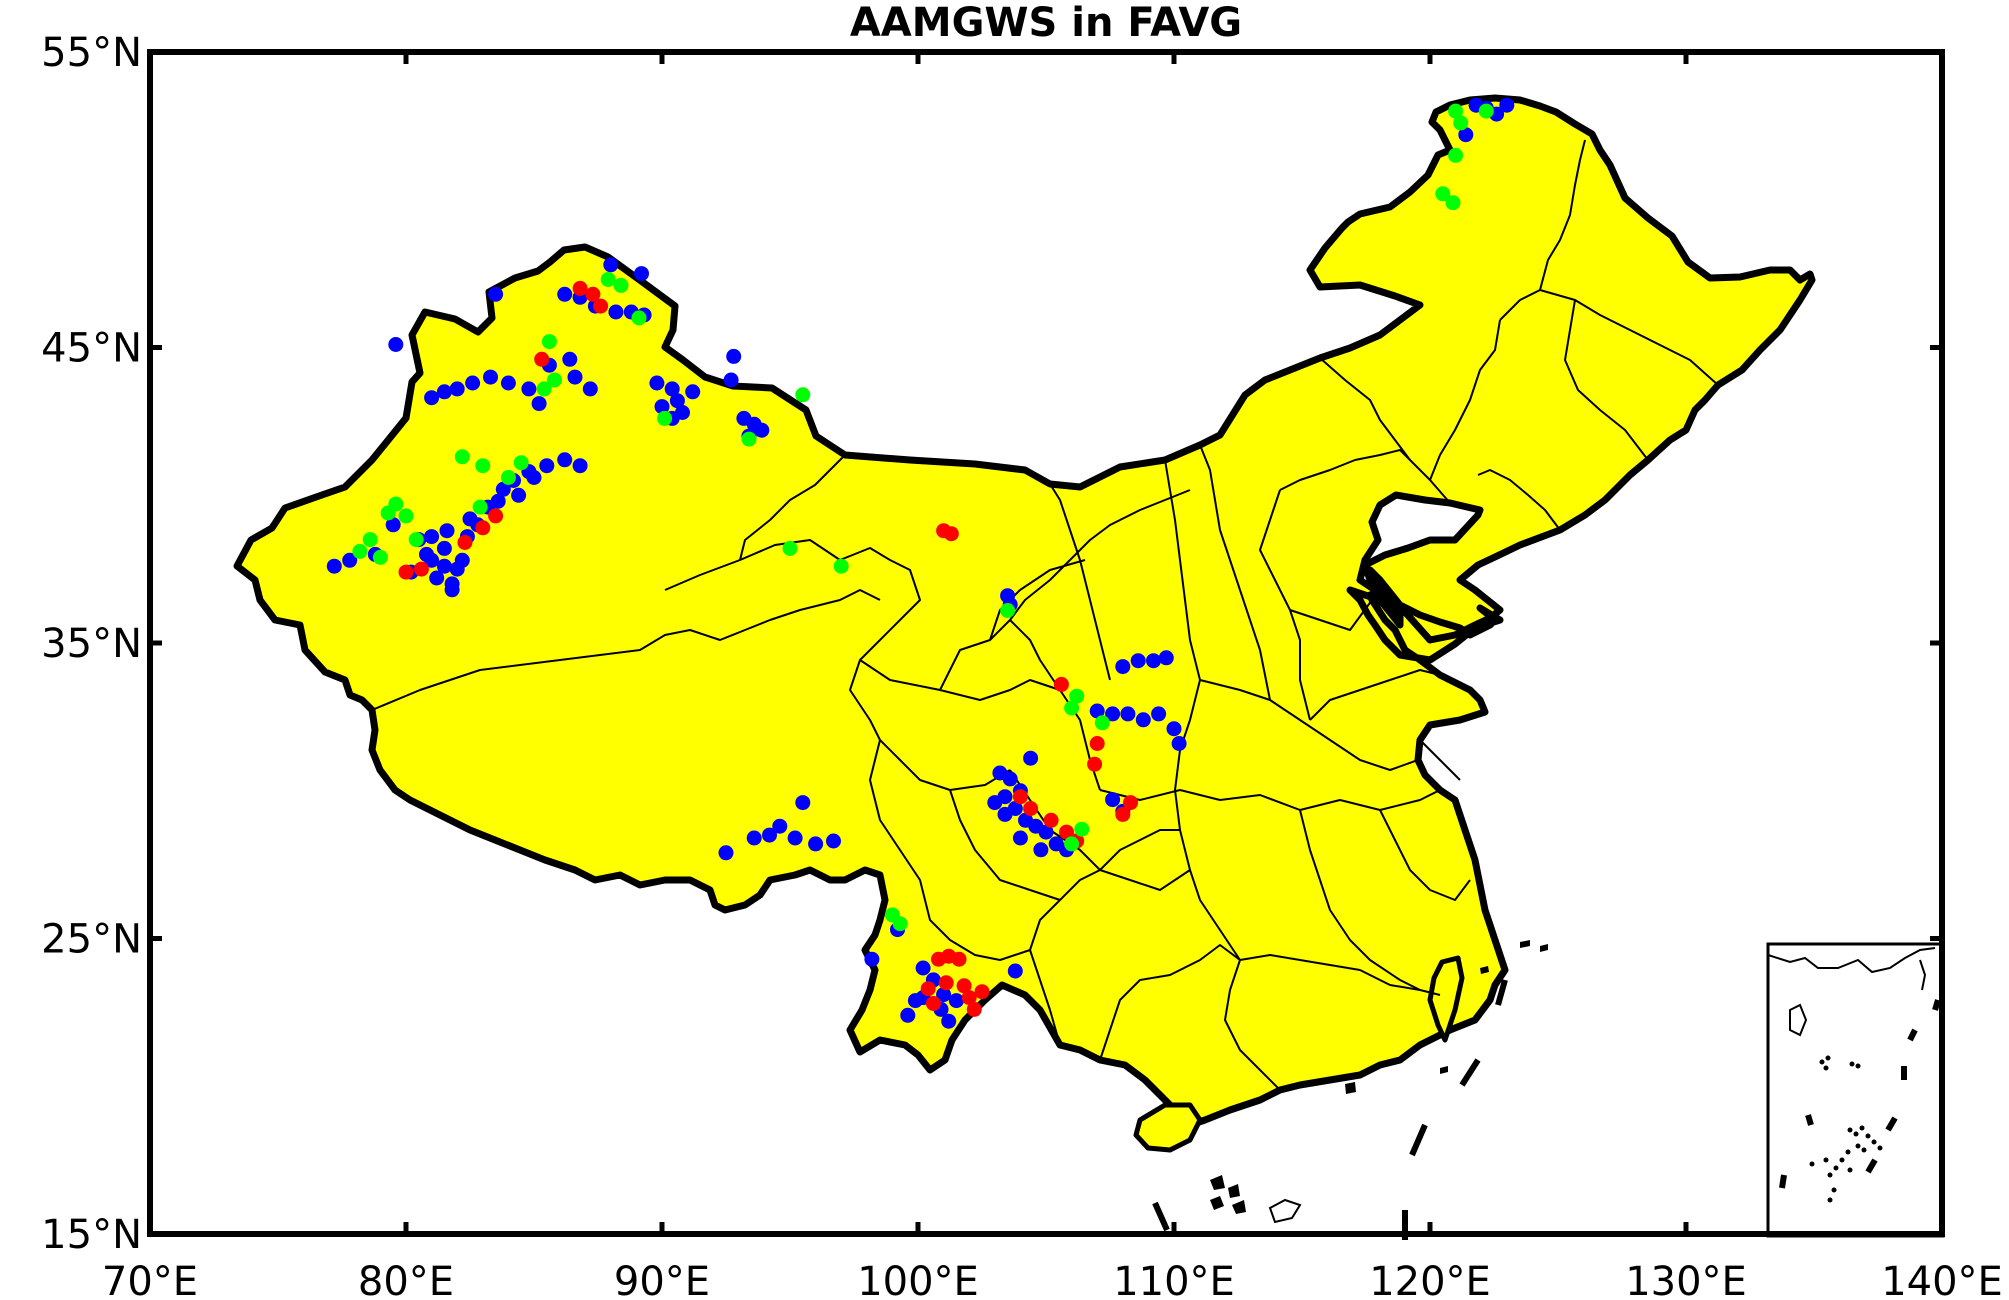 This screenshot has height=1300, width=2009. I want to click on chart-title: AAMGWS in FAVG, so click(1046, 23).